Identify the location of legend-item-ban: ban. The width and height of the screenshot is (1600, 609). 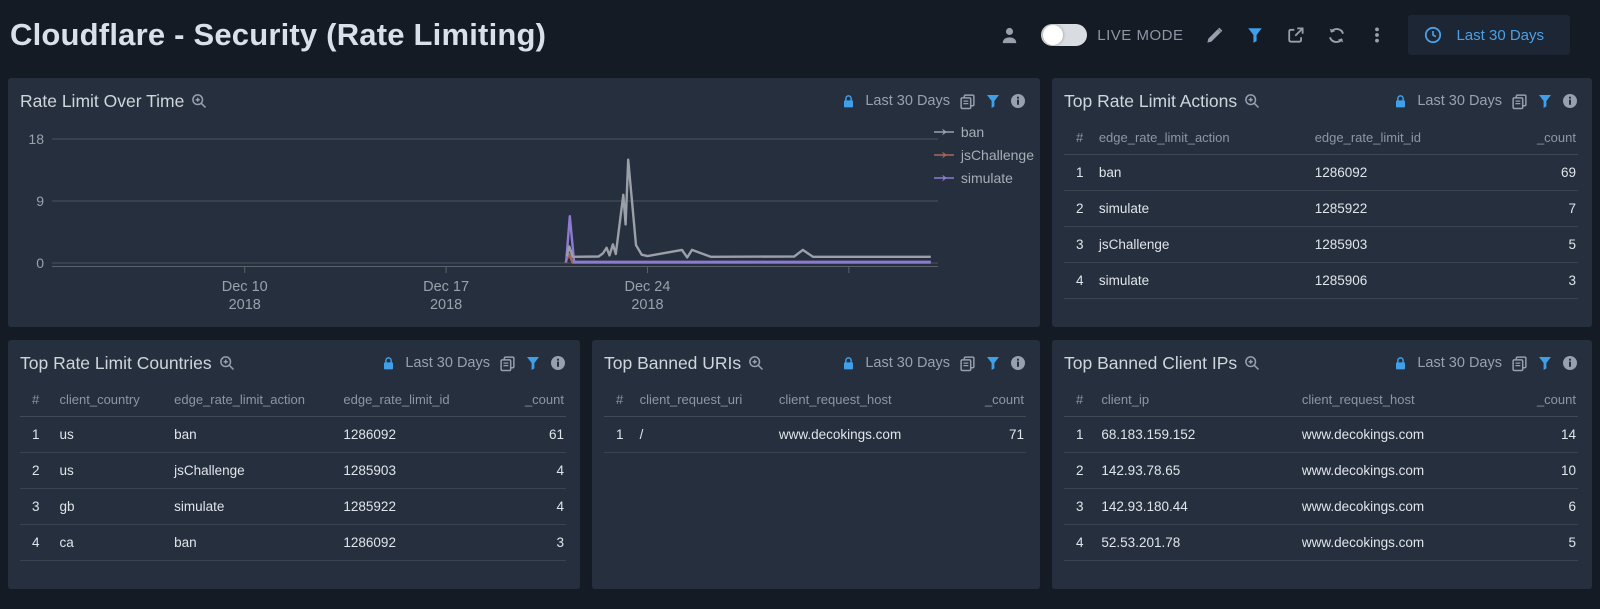
(958, 132).